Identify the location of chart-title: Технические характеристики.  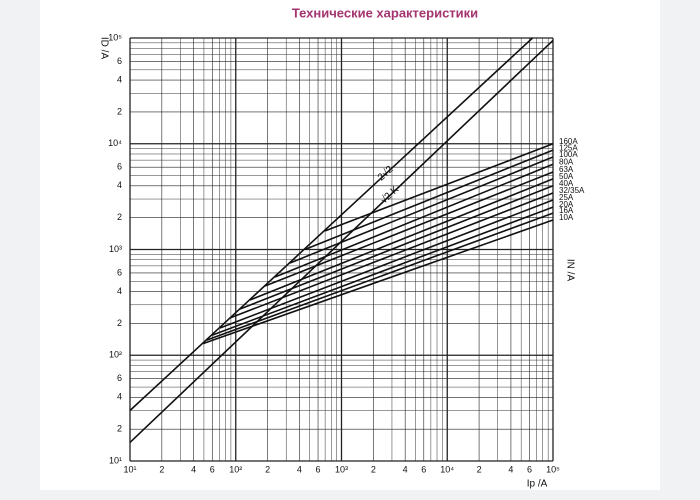
(385, 12).